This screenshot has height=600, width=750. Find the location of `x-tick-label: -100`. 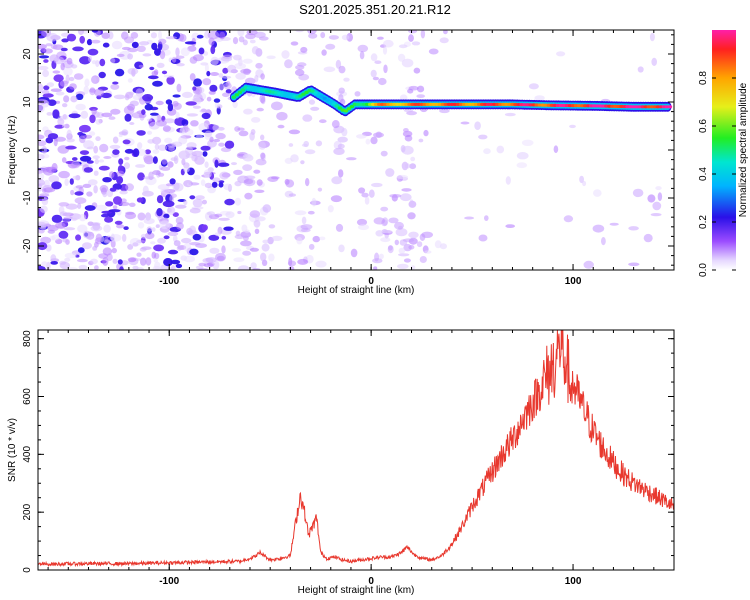

x-tick-label: -100 is located at coordinates (169, 581).